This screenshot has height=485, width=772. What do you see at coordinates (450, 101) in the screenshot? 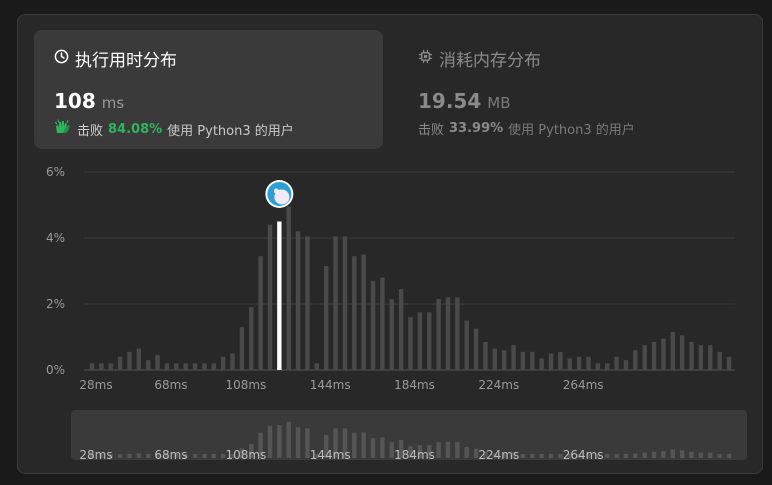
I see `memory-value: 19.54` at bounding box center [450, 101].